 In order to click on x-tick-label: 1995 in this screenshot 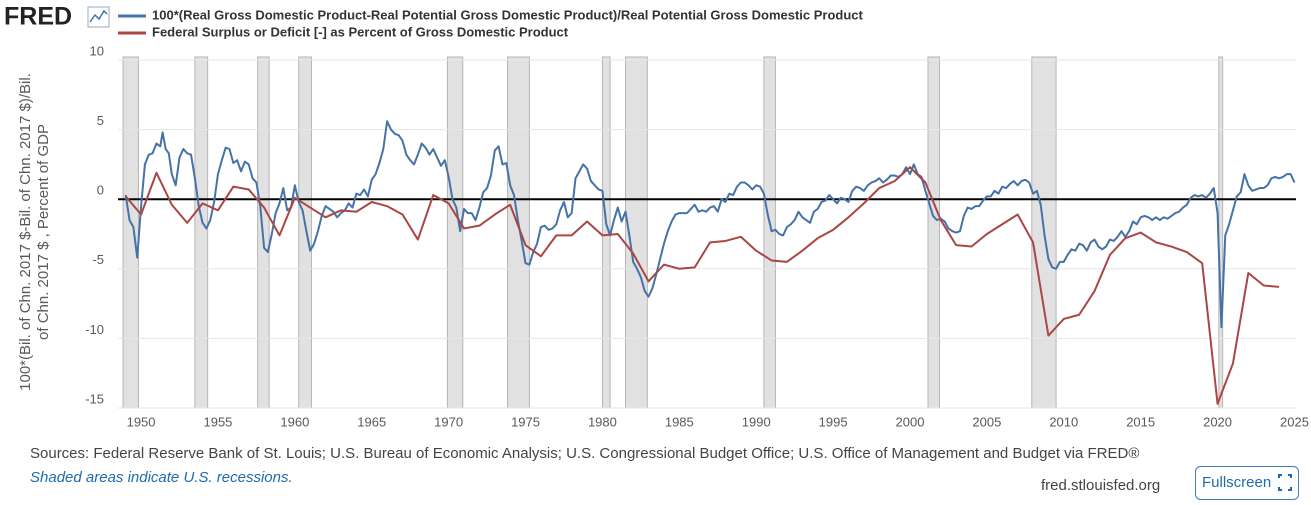, I will do `click(833, 421)`.